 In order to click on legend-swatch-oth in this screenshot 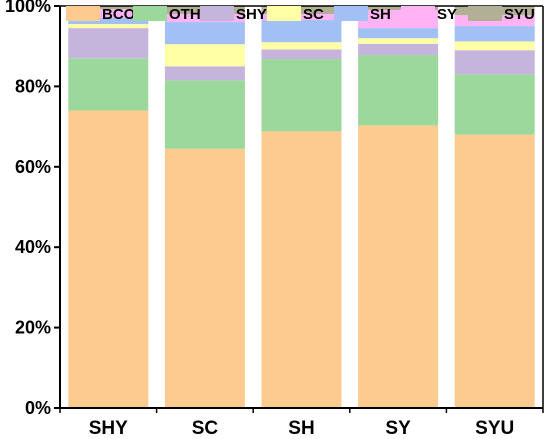, I will do `click(150, 13)`.